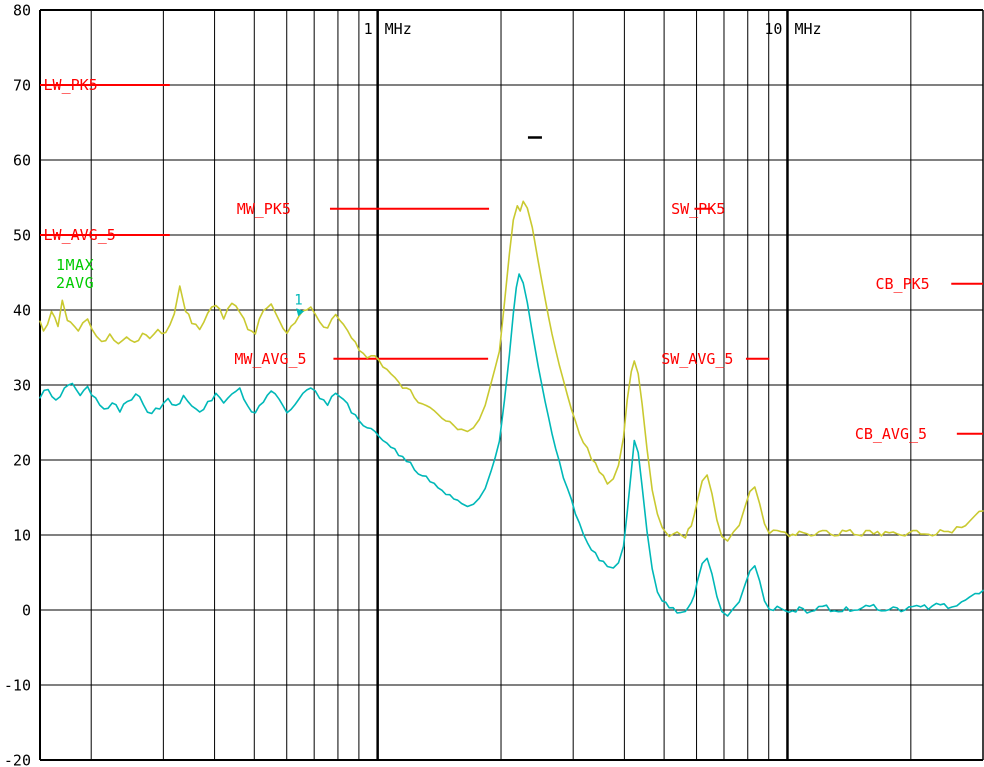  I want to click on y-tick-label: 40, so click(22, 311).